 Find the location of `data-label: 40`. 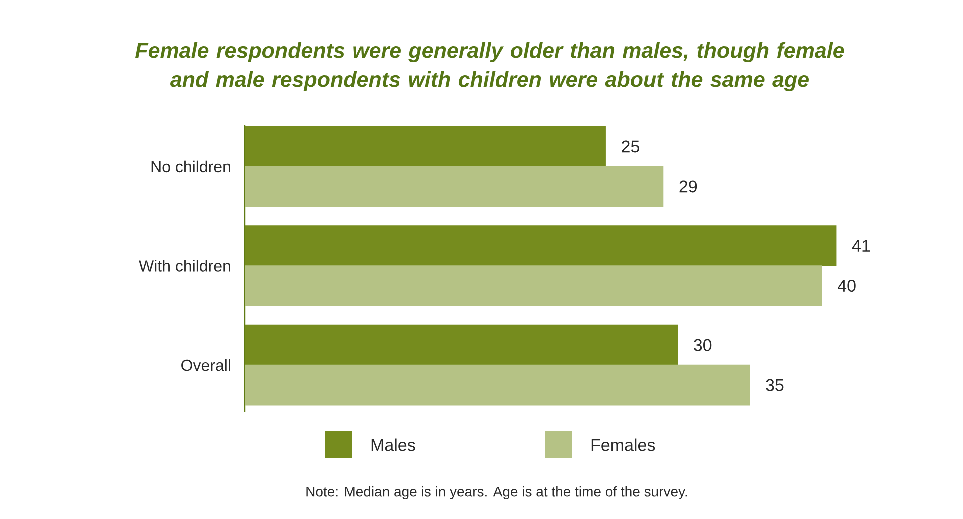

data-label: 40 is located at coordinates (847, 286).